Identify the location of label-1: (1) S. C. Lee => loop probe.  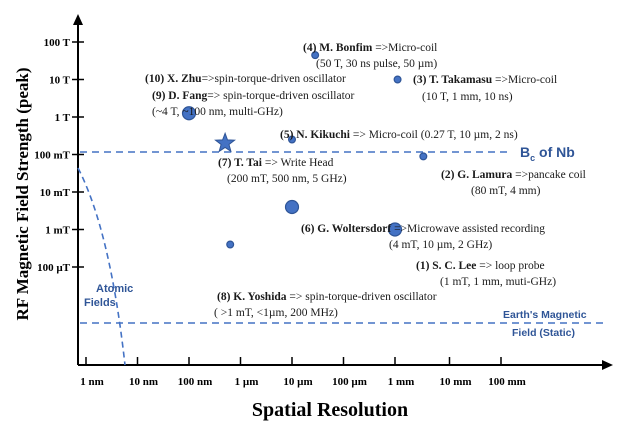
(480, 266).